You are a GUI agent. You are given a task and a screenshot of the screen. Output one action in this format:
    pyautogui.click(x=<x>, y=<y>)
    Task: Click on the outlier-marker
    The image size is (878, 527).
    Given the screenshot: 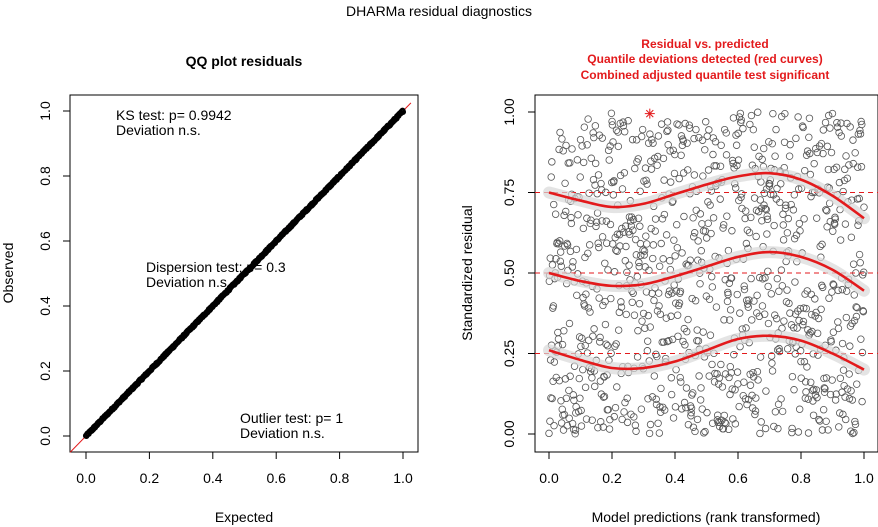 What is the action you would take?
    pyautogui.click(x=649, y=113)
    